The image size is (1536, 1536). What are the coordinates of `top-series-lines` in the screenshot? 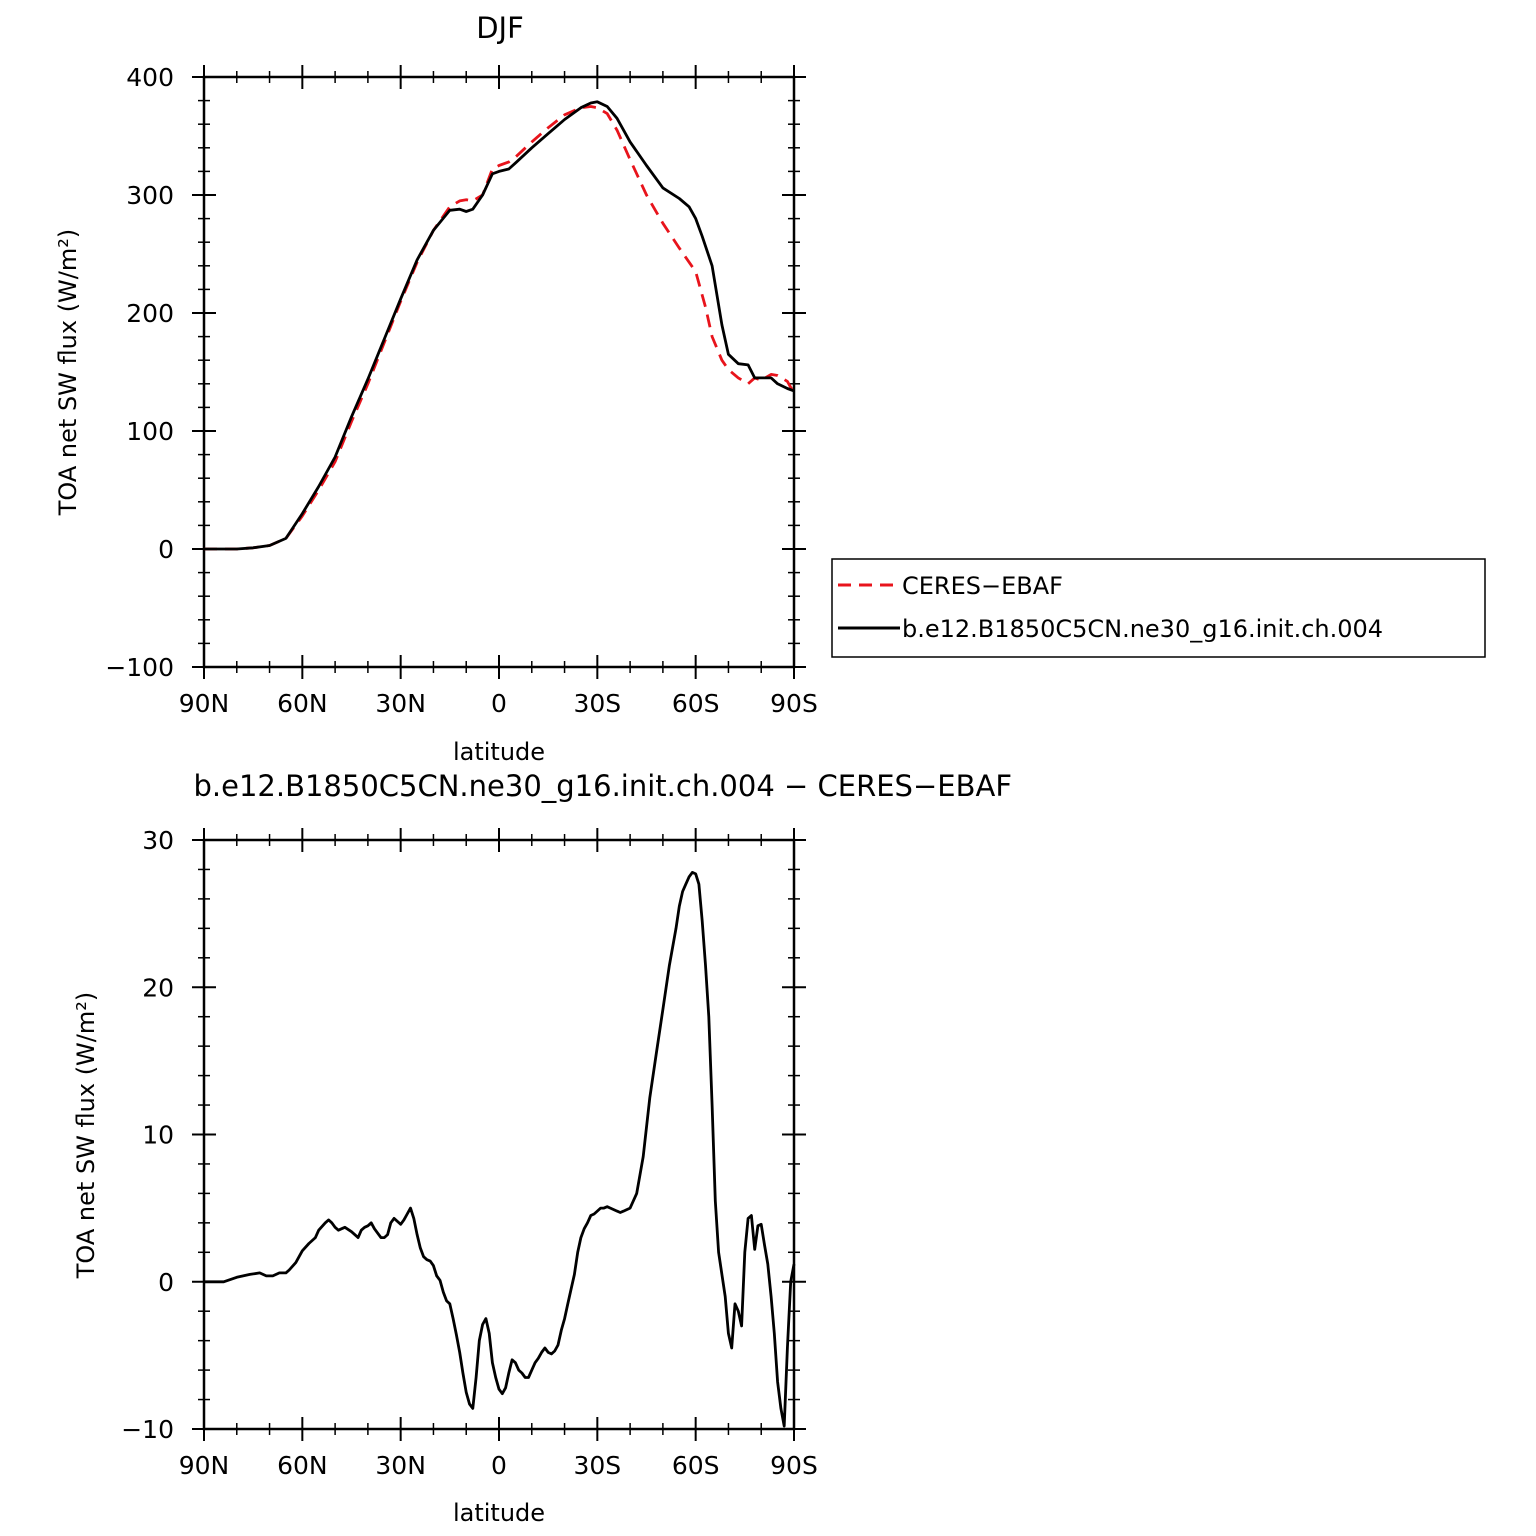 It's located at (500, 325).